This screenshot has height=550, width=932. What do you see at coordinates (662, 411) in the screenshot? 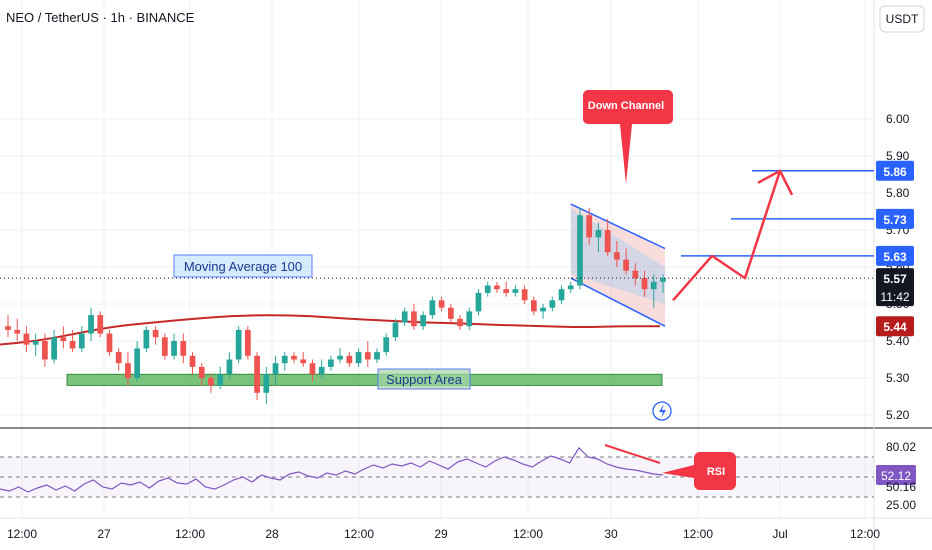
I see `lightning-icon` at bounding box center [662, 411].